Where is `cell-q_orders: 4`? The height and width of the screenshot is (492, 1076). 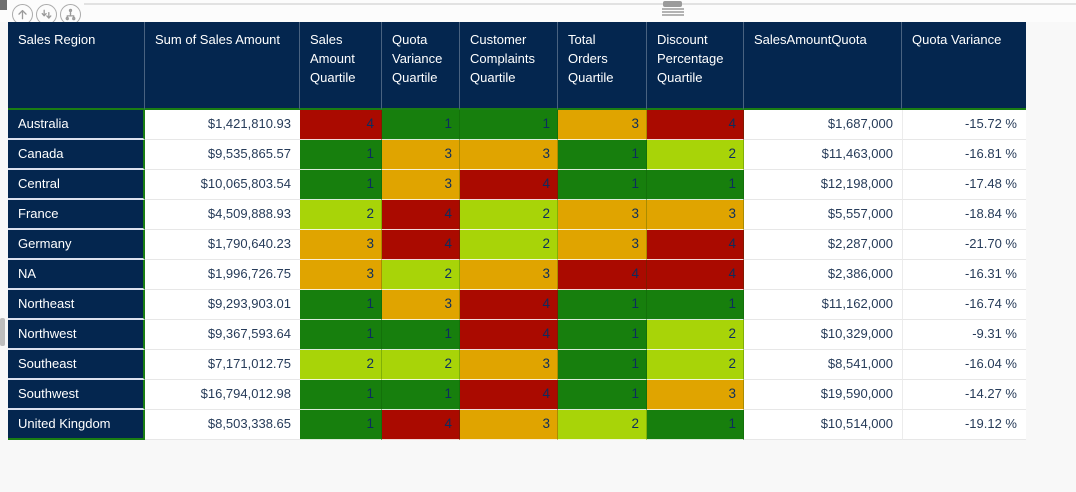
cell-q_orders: 4 is located at coordinates (602, 275).